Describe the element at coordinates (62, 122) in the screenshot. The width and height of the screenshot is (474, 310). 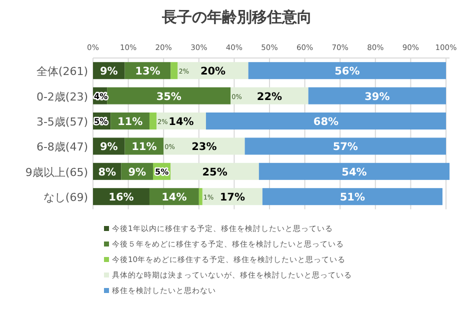
I see `y-tick-label: 3-5歳(57)` at that location.